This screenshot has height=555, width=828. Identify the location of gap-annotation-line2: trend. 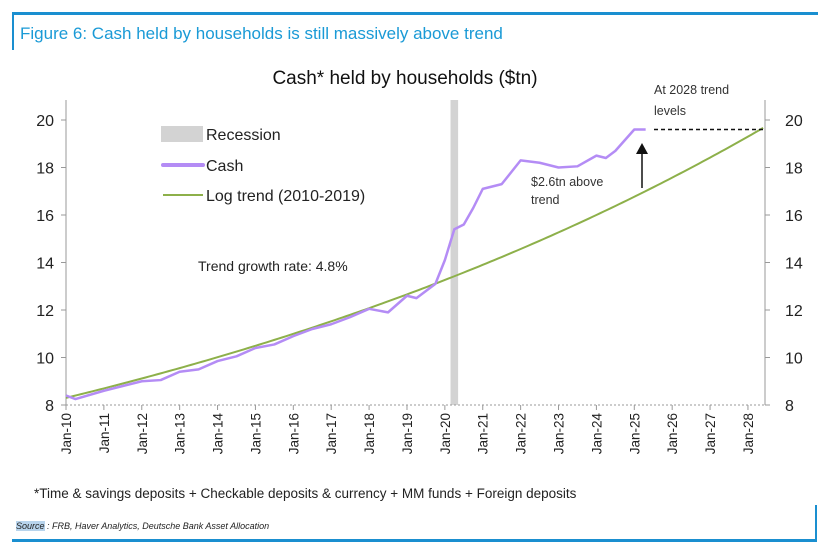
(545, 200).